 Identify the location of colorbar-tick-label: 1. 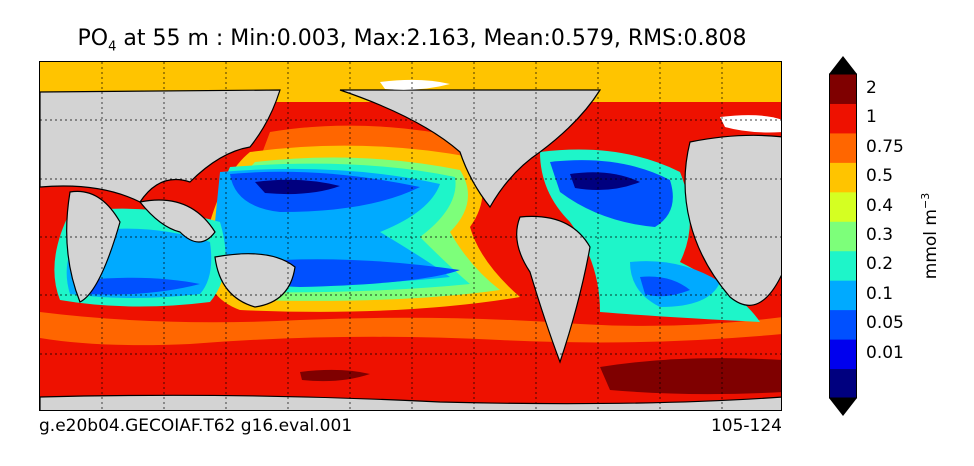
(871, 117).